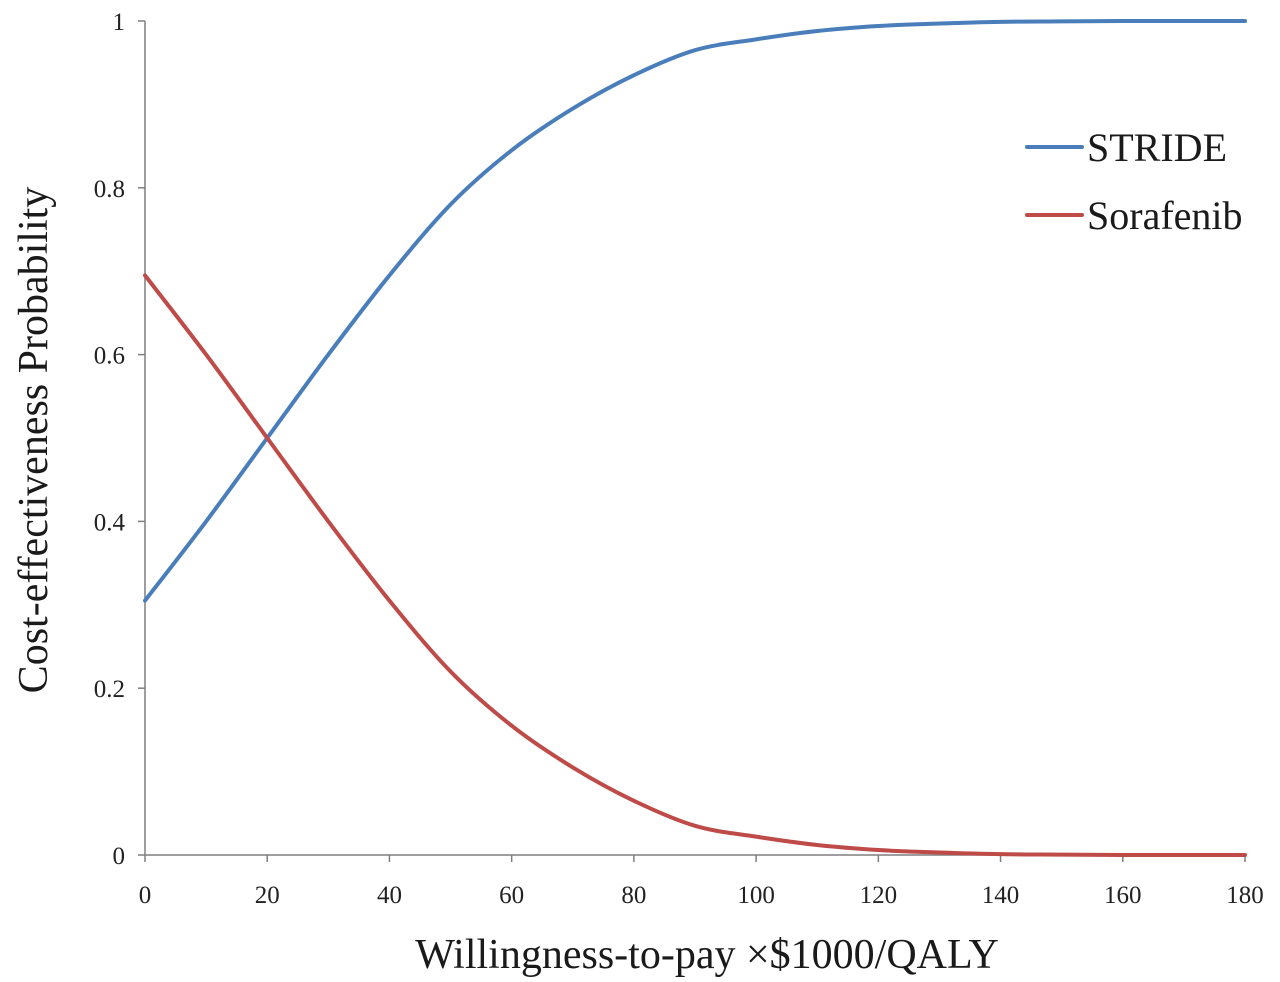 This screenshot has height=982, width=1280. I want to click on y-tick-label: 1, so click(119, 22).